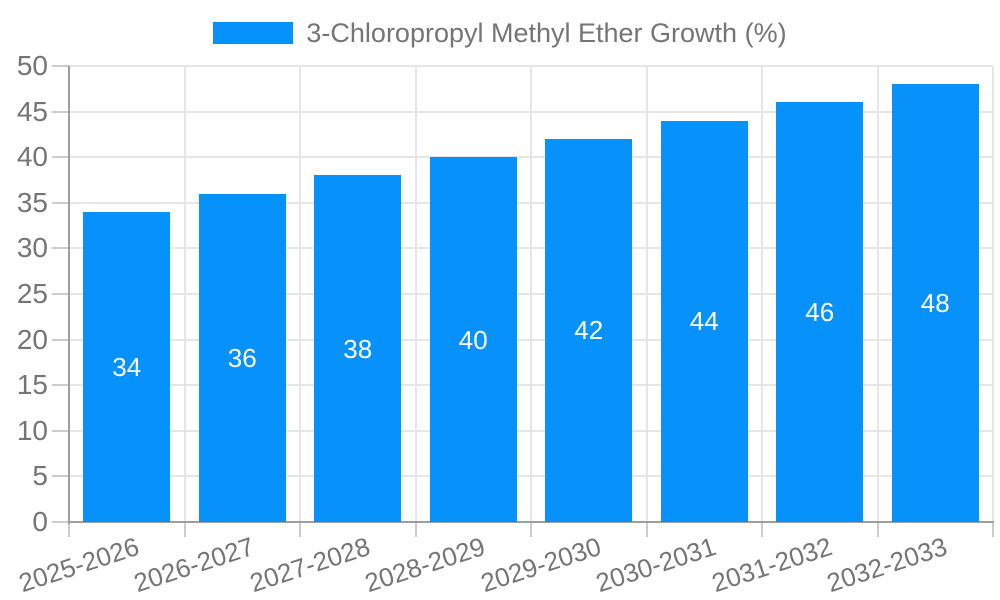 The image size is (1000, 600). What do you see at coordinates (309, 565) in the screenshot?
I see `x-tick-label: 2027-2028` at bounding box center [309, 565].